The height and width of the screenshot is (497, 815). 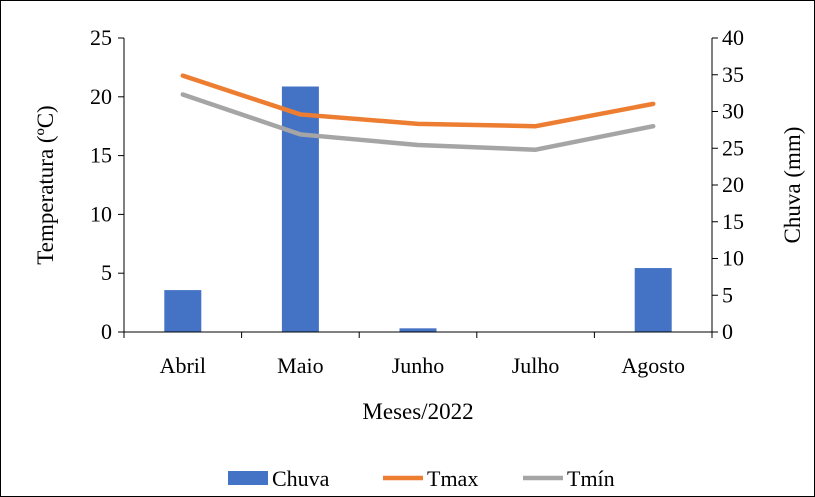 I want to click on left-tick-label: 0, so click(x=106, y=331).